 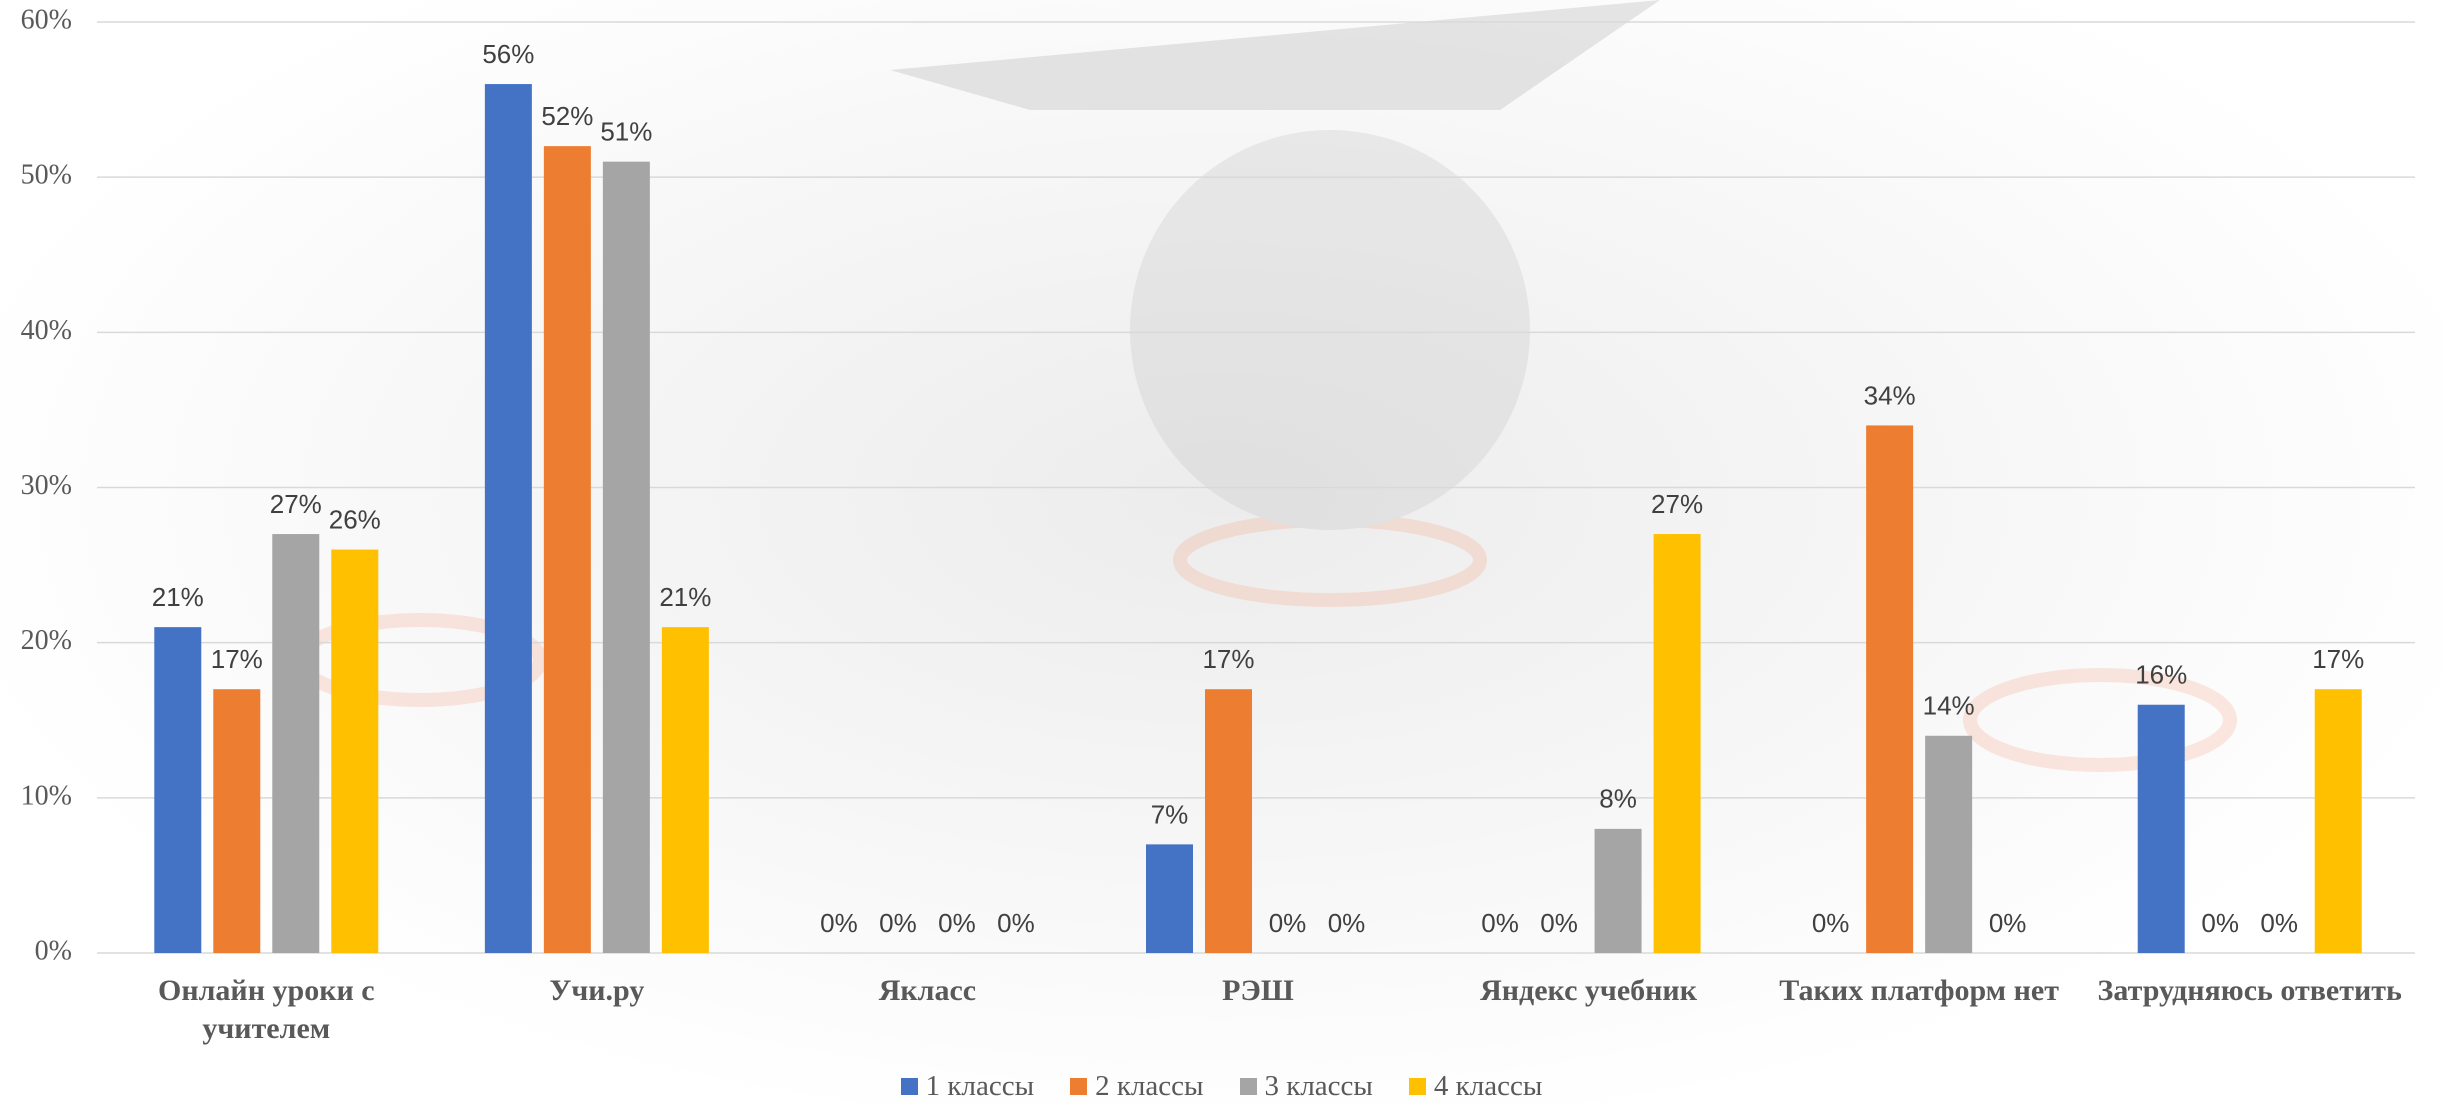 I want to click on legend-item: 2 классы, so click(x=1137, y=1086).